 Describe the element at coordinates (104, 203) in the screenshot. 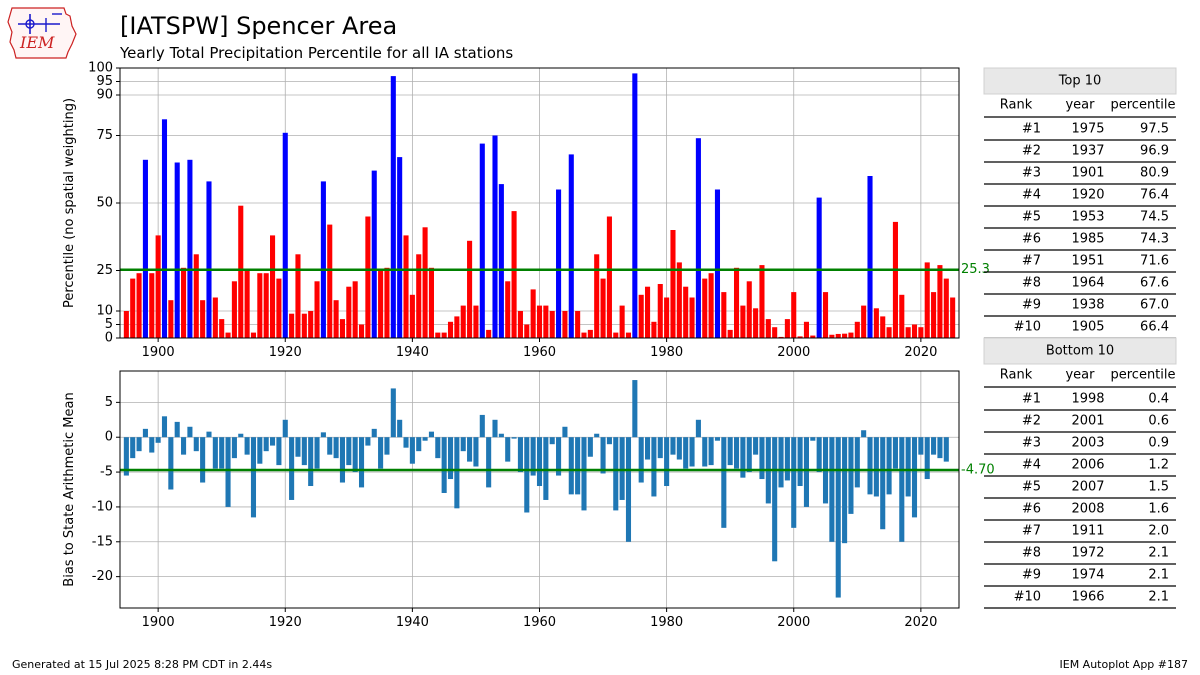

I see `percentile-ytick-label: 50` at that location.